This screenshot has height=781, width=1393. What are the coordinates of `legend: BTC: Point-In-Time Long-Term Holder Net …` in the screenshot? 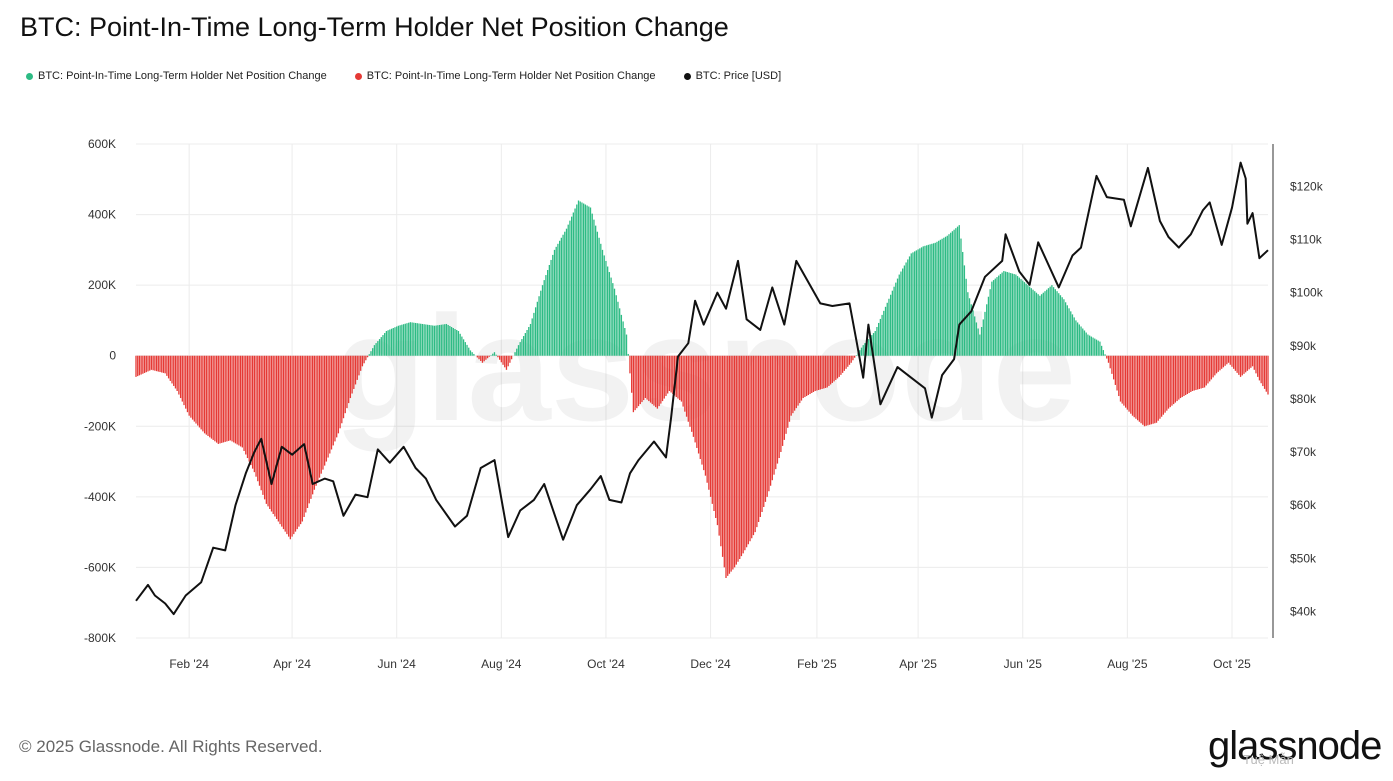 It's located at (403, 76).